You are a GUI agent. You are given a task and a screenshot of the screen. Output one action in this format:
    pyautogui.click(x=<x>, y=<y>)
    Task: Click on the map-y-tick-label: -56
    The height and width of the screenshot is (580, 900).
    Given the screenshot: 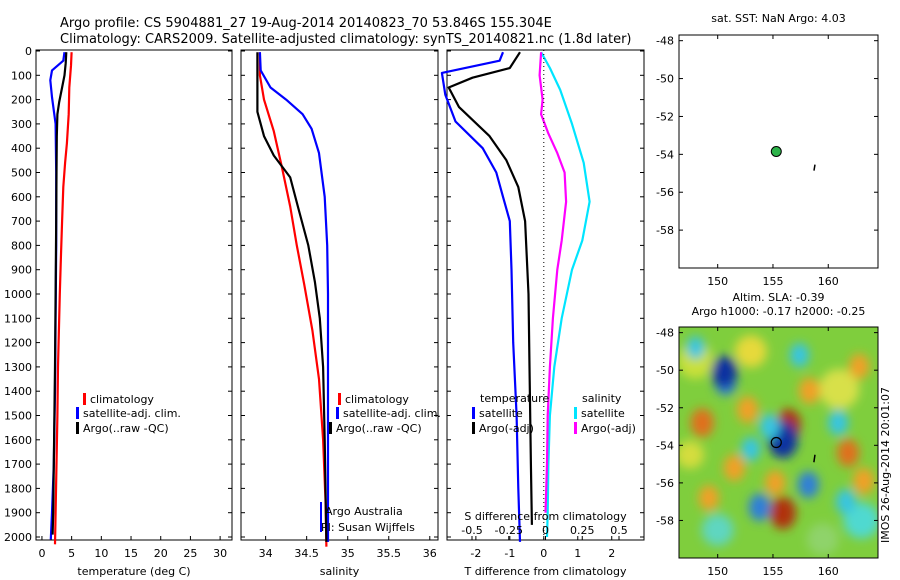 What is the action you would take?
    pyautogui.click(x=665, y=483)
    